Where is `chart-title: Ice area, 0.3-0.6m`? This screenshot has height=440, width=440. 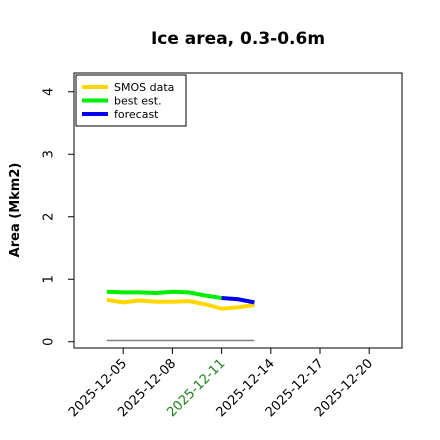
chart-title: Ice area, 0.3-0.6m is located at coordinates (238, 39).